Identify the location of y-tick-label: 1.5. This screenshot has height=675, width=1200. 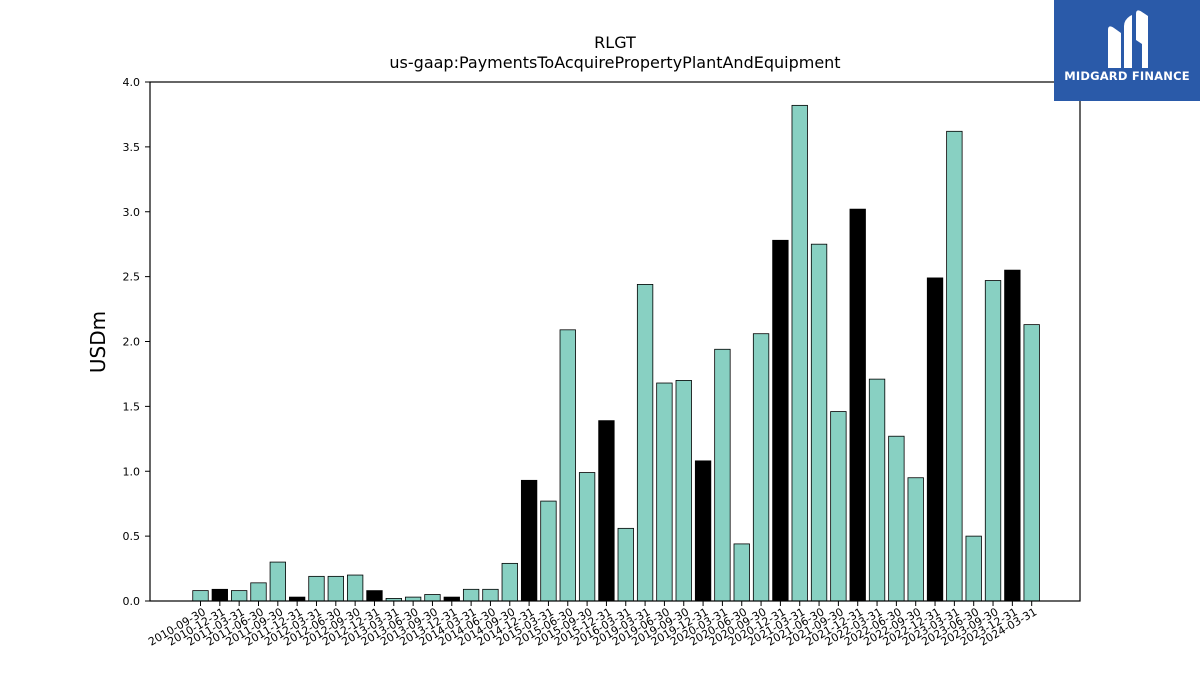
(132, 406).